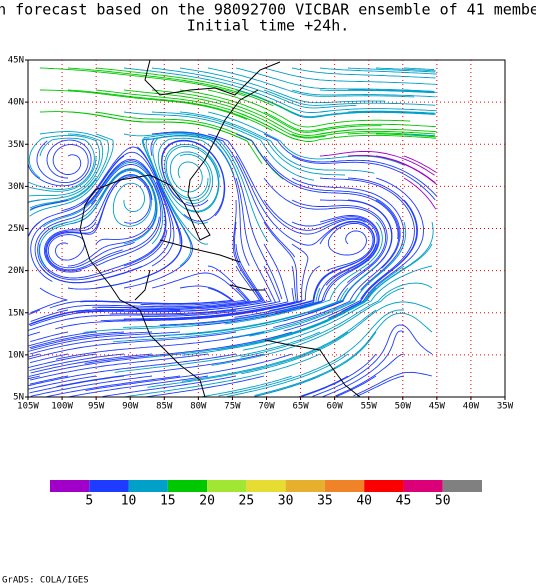 Image resolution: width=536 pixels, height=588 pixels. I want to click on colorbar-label: 45, so click(404, 501).